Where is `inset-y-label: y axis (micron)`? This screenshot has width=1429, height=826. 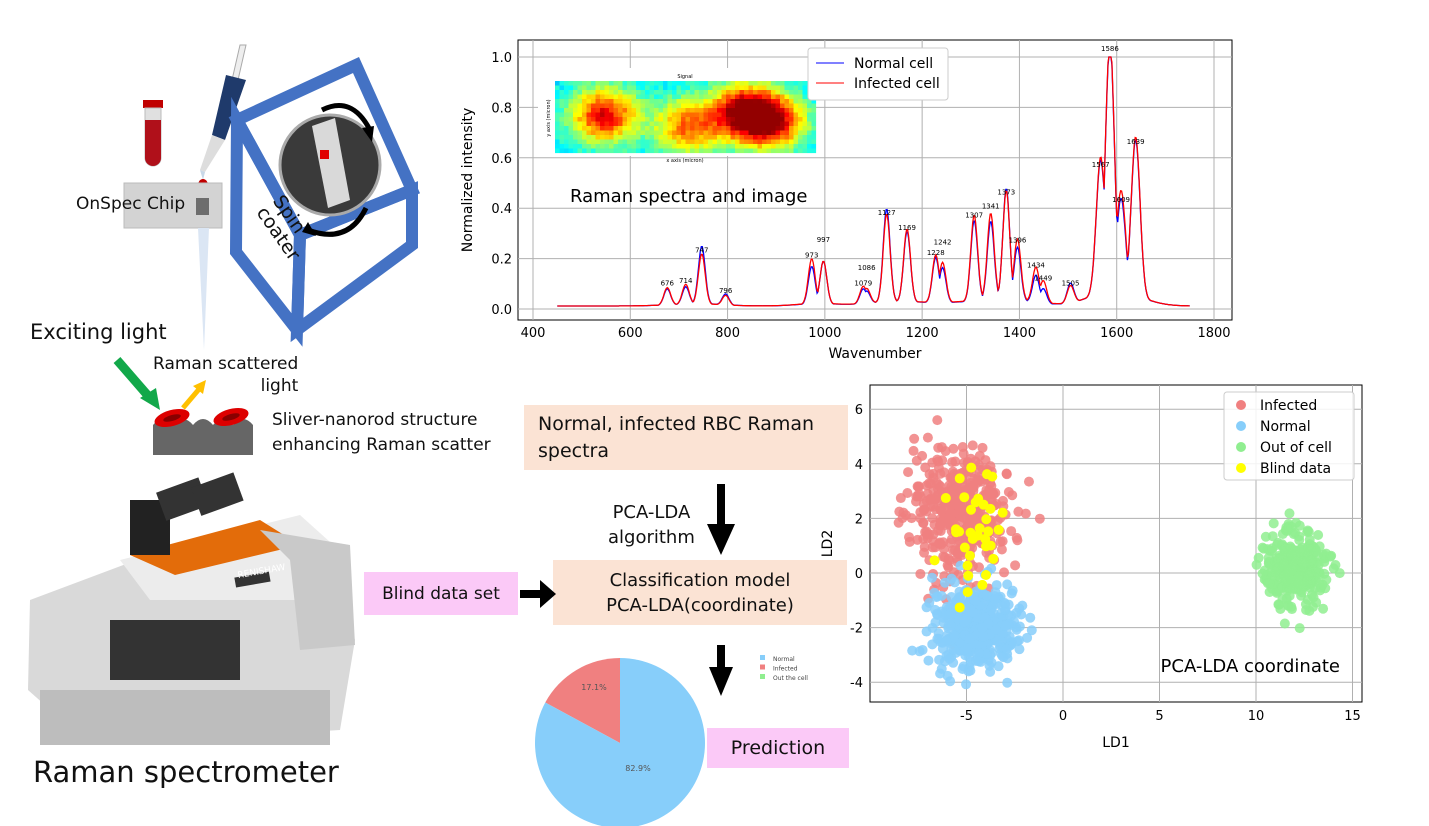 inset-y-label: y axis (micron) is located at coordinates (549, 117).